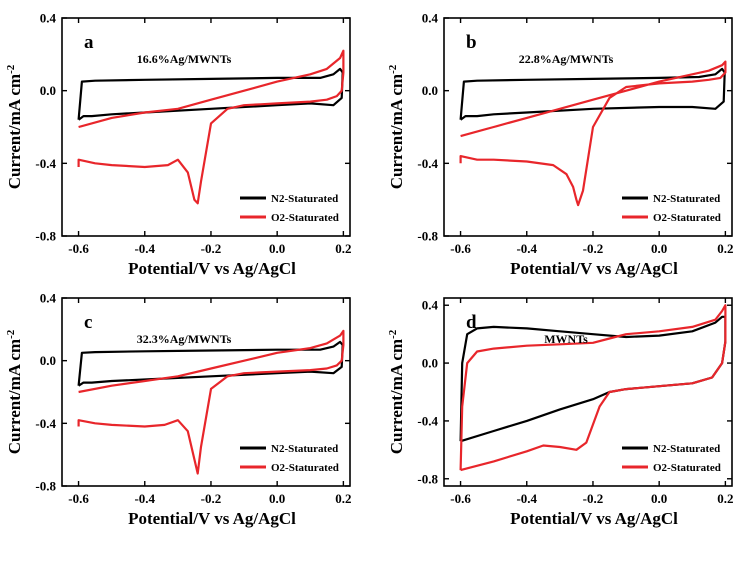 This screenshot has width=744, height=566. Describe the element at coordinates (566, 59) in the screenshot. I see `panel-title: 22.8%Ag/MWNTs` at that location.